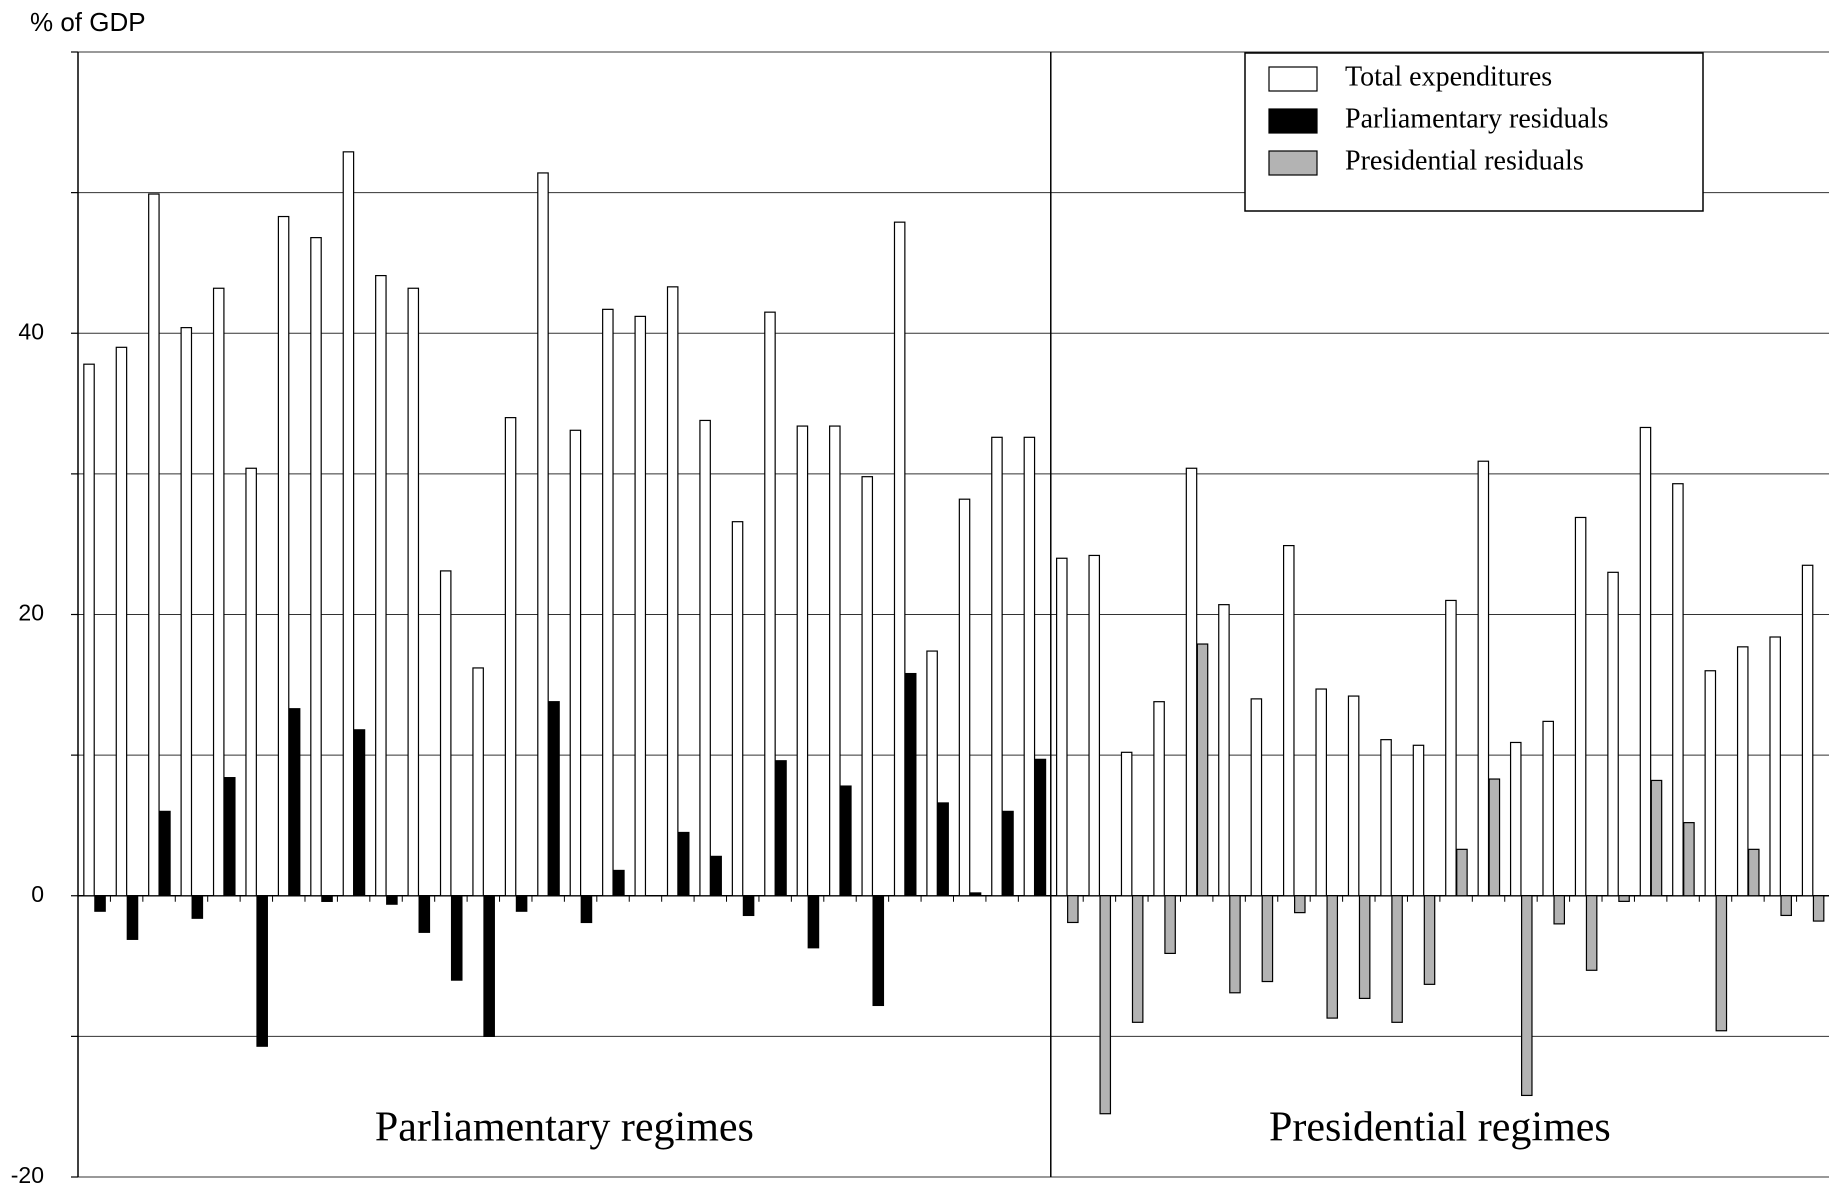 The image size is (1835, 1186). I want to click on legend-label: Parliamentary residuals, so click(1477, 118).